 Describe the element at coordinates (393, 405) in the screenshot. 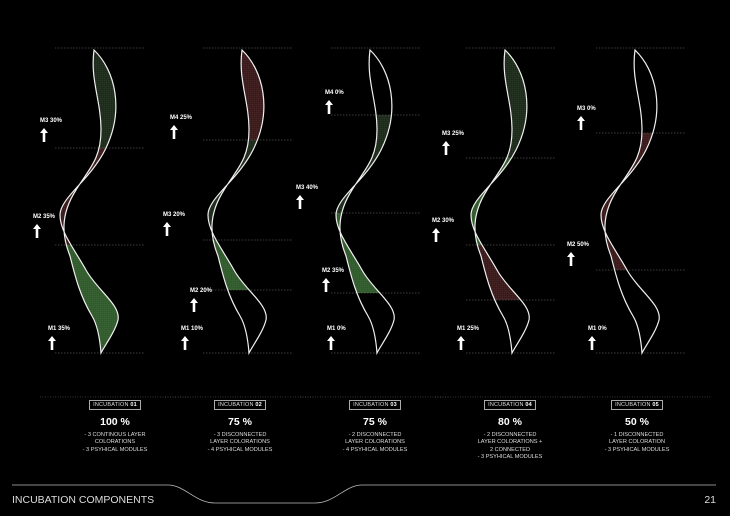

I see `incubation-number: 03` at that location.